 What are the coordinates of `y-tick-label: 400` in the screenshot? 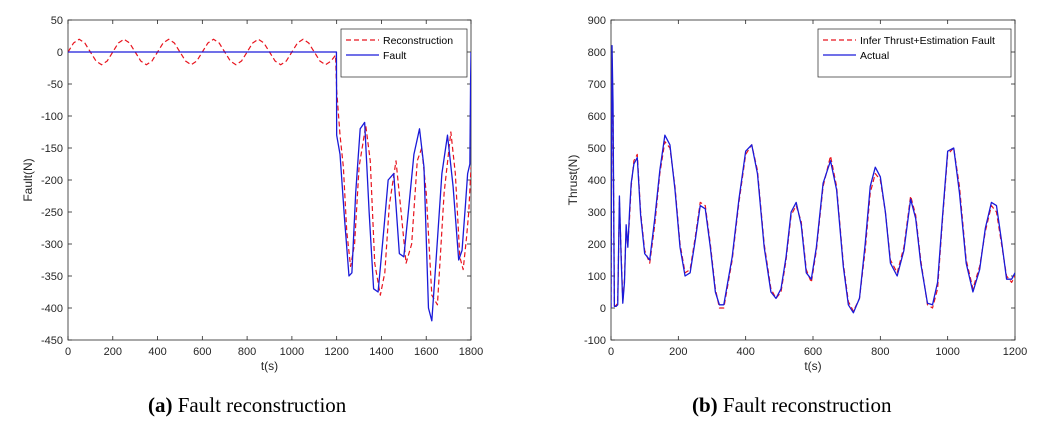 It's located at (597, 181).